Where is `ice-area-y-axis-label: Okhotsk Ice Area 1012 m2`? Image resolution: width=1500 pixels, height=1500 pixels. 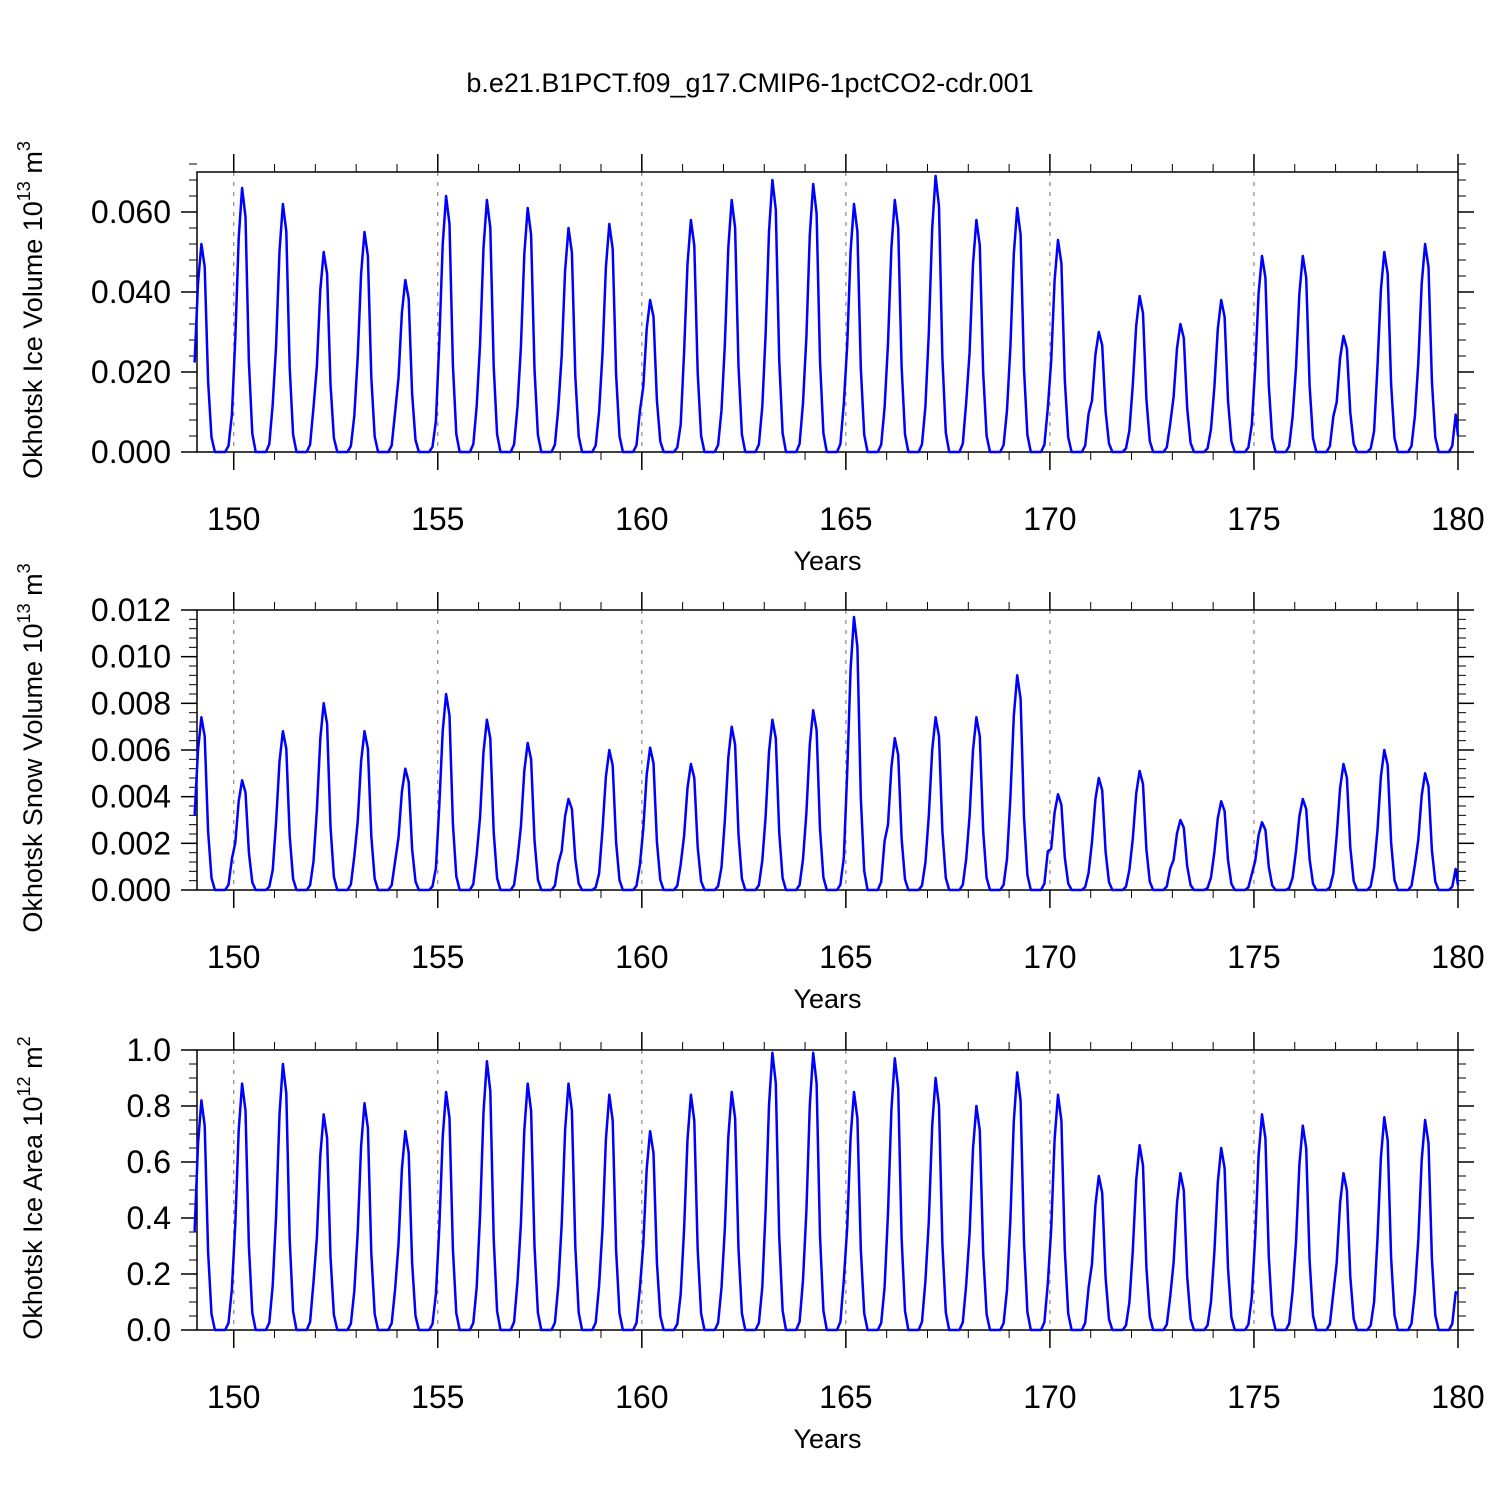 ice-area-y-axis-label: Okhotsk Ice Area 1012 m2 is located at coordinates (31, 1187).